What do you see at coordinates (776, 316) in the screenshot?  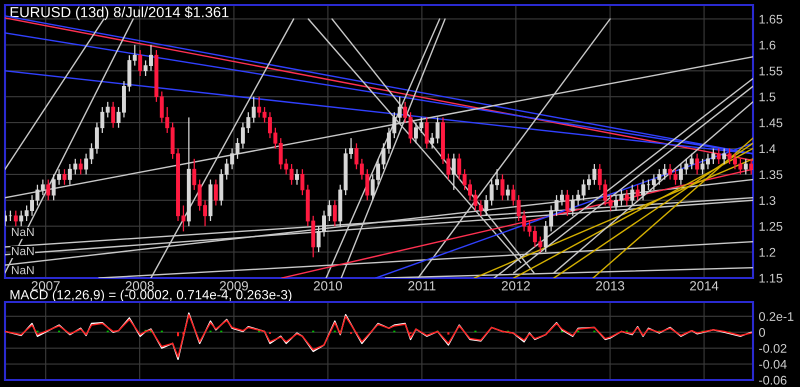 I see `y-tick-label: 0.2e-1` at bounding box center [776, 316].